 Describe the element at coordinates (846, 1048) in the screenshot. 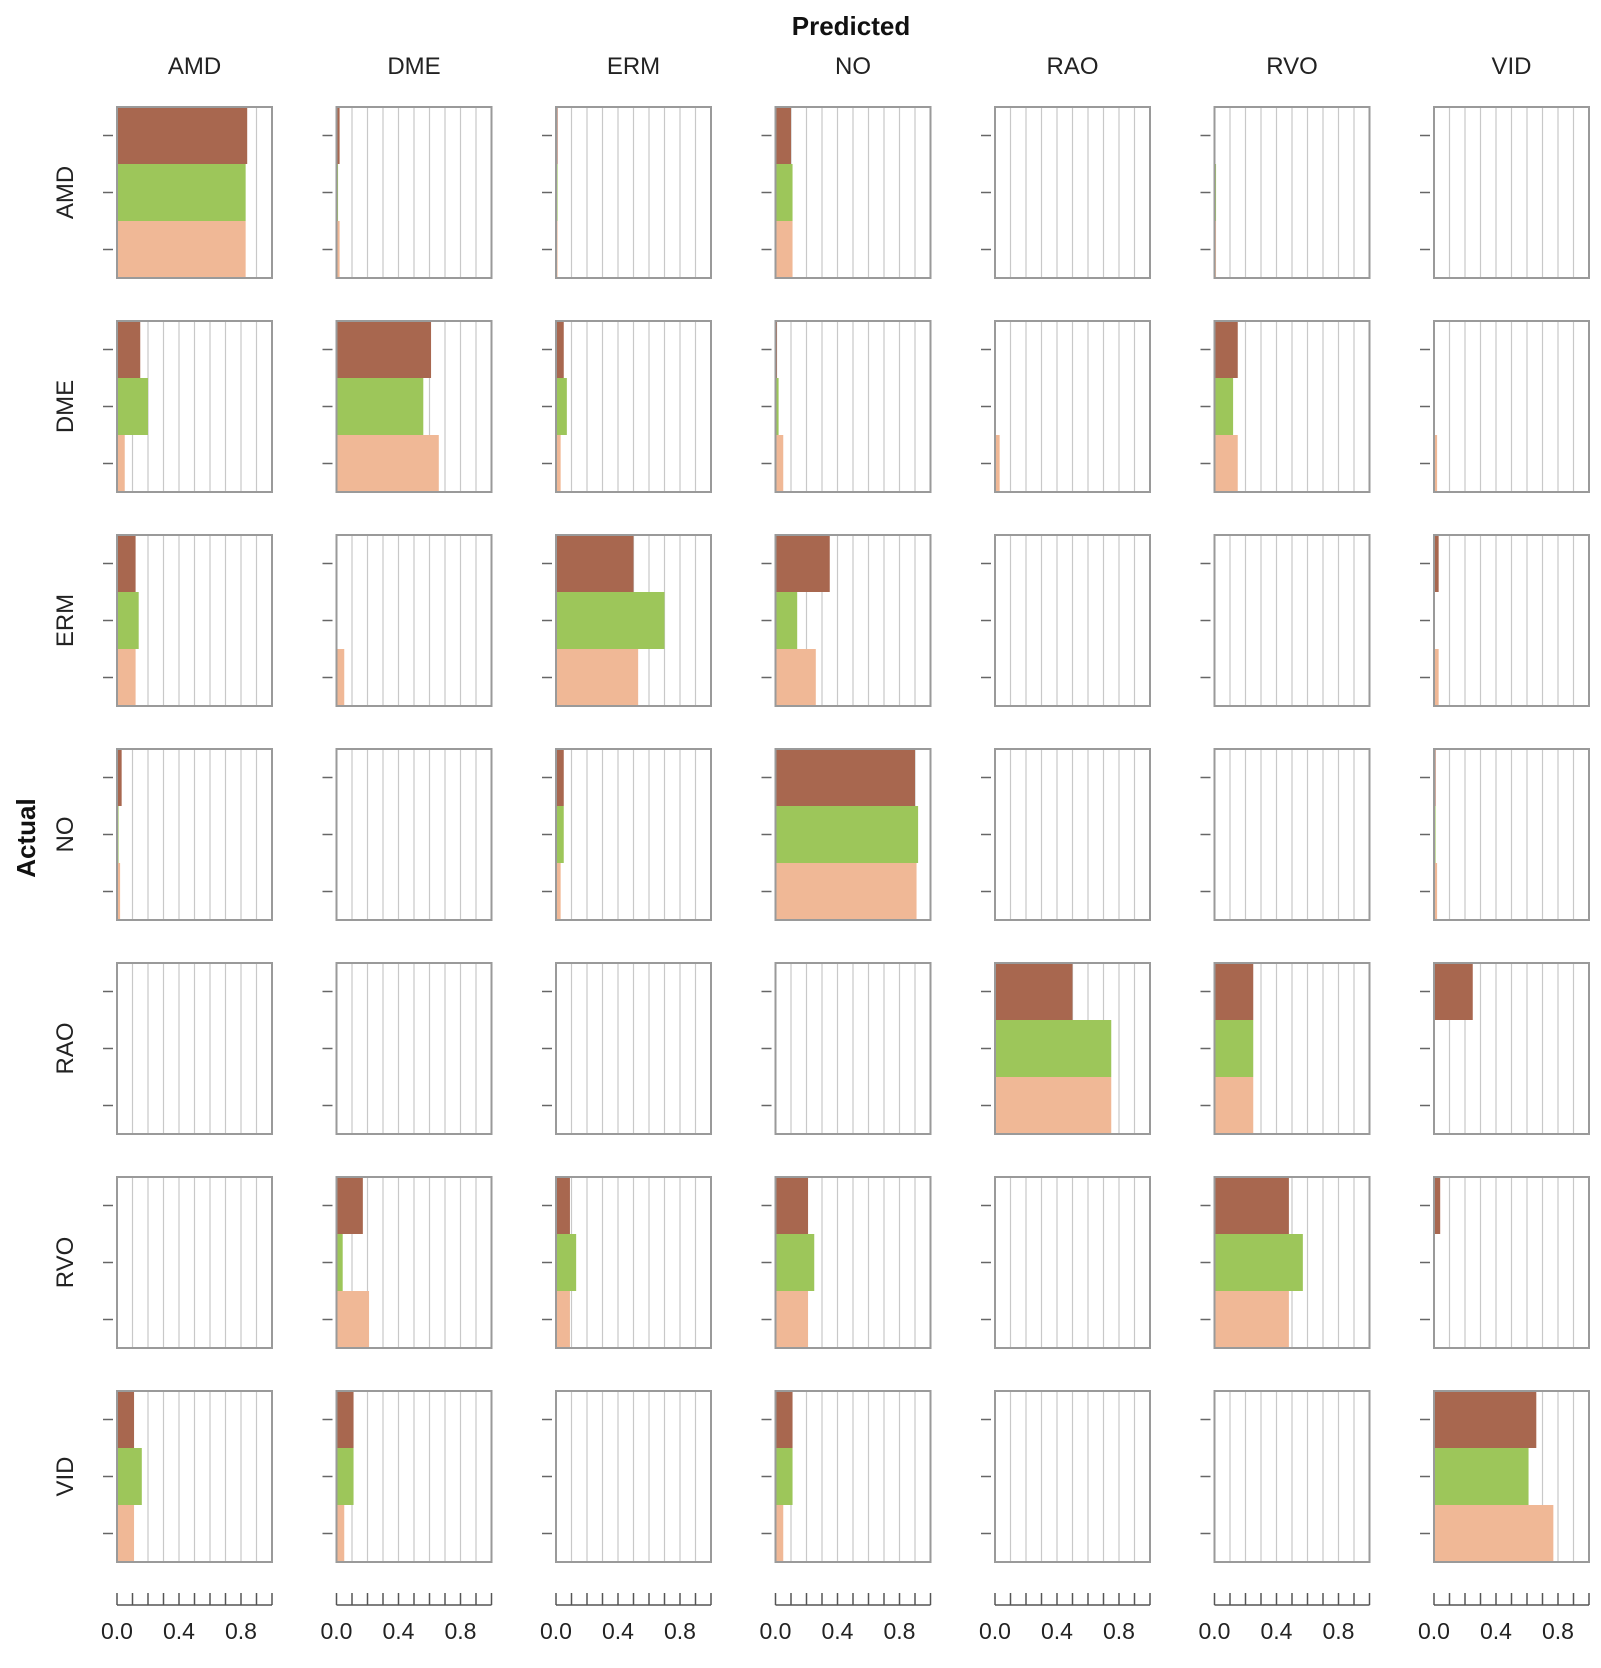

I see `panel-rao-no` at that location.